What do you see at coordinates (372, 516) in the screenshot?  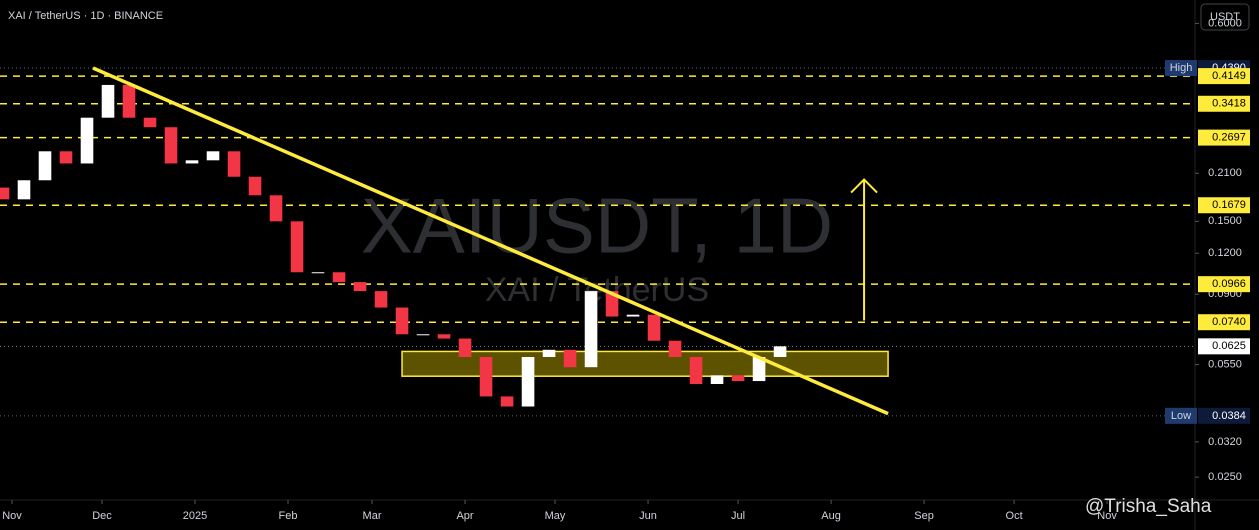 I see `x-tick-label: Mar` at bounding box center [372, 516].